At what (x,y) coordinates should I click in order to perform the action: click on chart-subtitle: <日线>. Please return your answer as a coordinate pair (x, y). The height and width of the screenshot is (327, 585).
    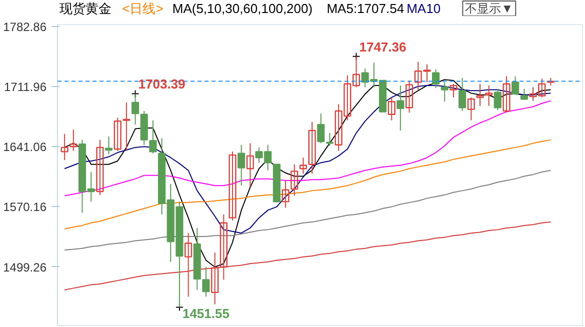
    Looking at the image, I should click on (143, 8).